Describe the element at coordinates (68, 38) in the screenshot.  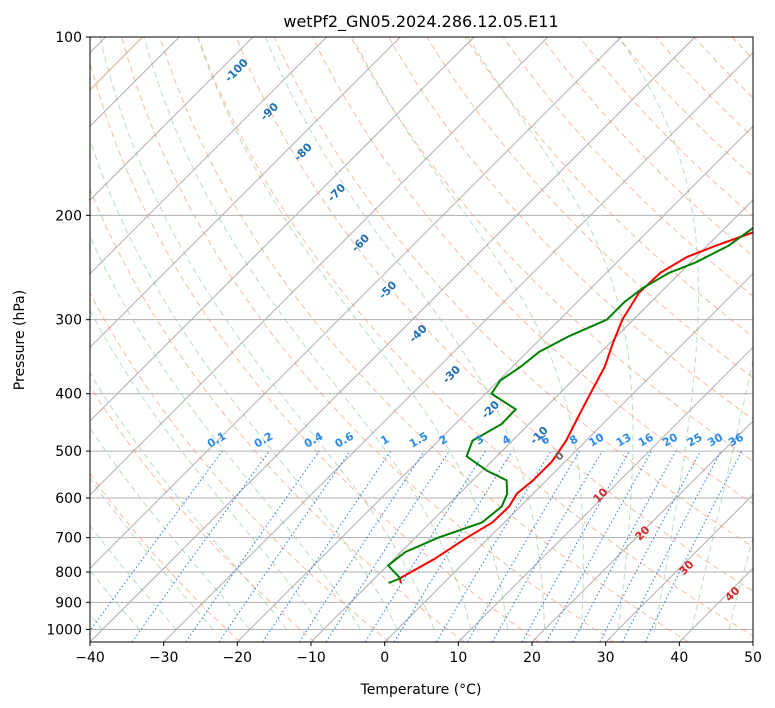
I see `y-tick-label: 100` at that location.